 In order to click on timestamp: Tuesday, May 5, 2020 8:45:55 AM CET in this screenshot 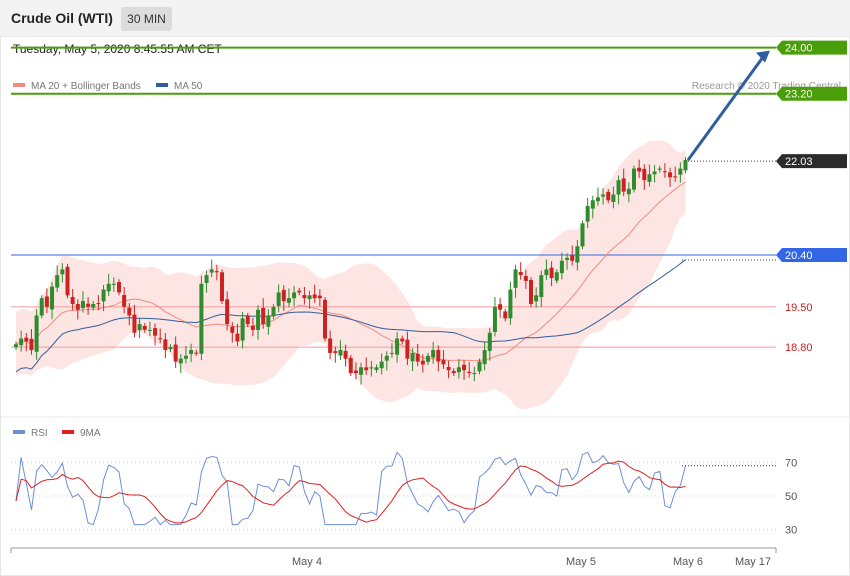, I will do `click(117, 49)`.